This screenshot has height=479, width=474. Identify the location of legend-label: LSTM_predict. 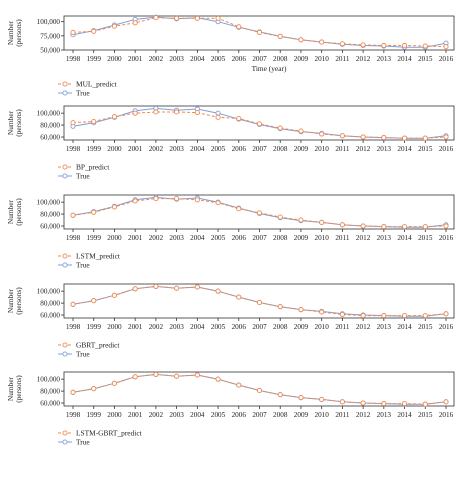
(98, 256).